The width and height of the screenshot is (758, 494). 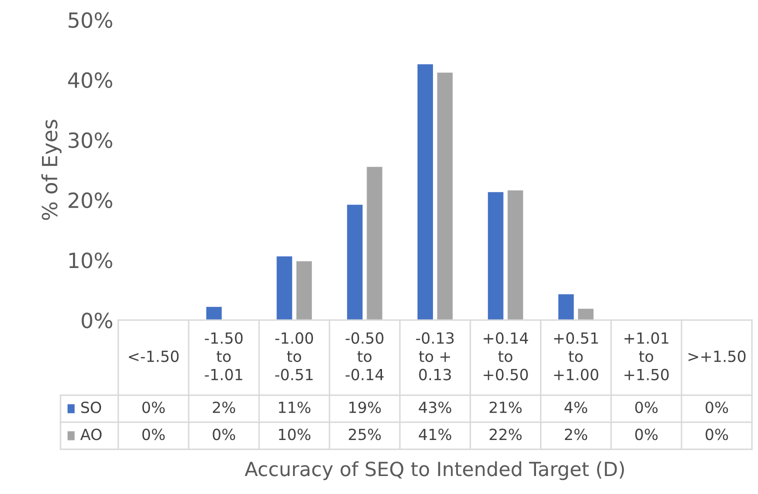 What do you see at coordinates (153, 356) in the screenshot?
I see `x-tick-label: <-1.50` at bounding box center [153, 356].